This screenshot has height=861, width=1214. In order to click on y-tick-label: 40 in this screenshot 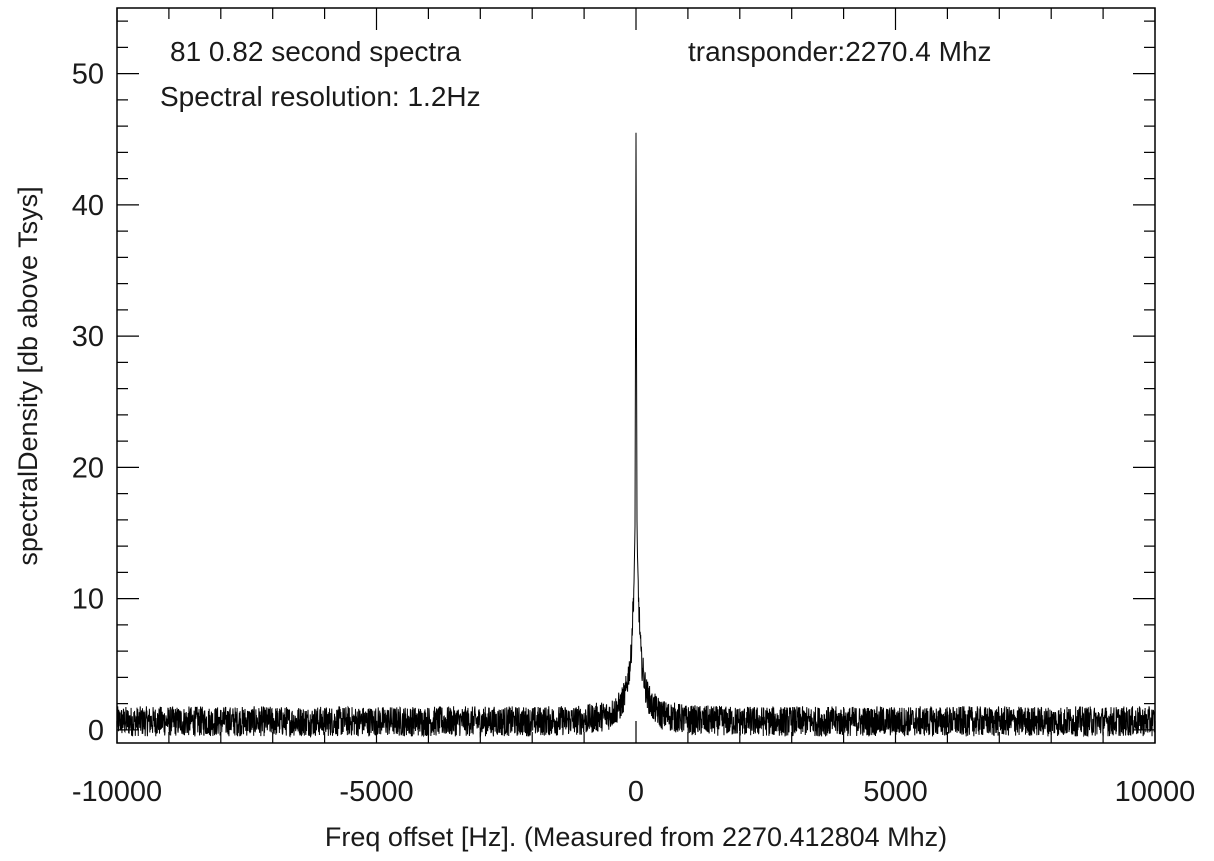, I will do `click(88, 206)`.